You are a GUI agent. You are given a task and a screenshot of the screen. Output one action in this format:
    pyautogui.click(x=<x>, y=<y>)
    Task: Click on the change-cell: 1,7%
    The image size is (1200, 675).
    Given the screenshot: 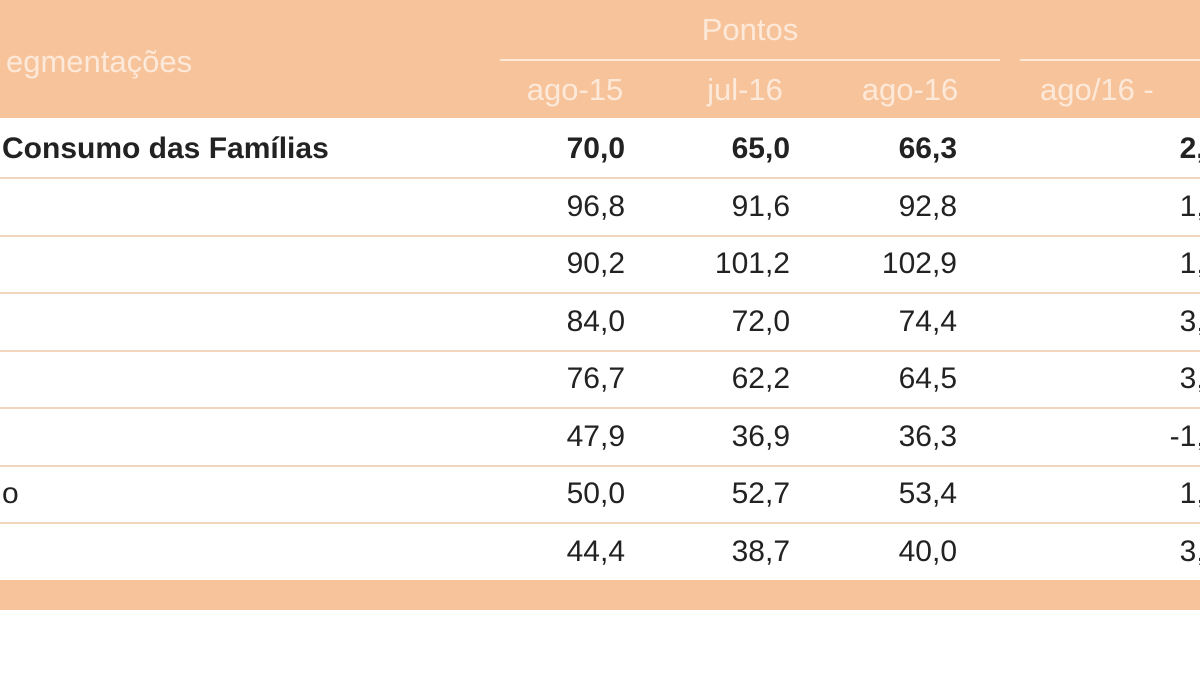 What is the action you would take?
    pyautogui.click(x=1189, y=263)
    